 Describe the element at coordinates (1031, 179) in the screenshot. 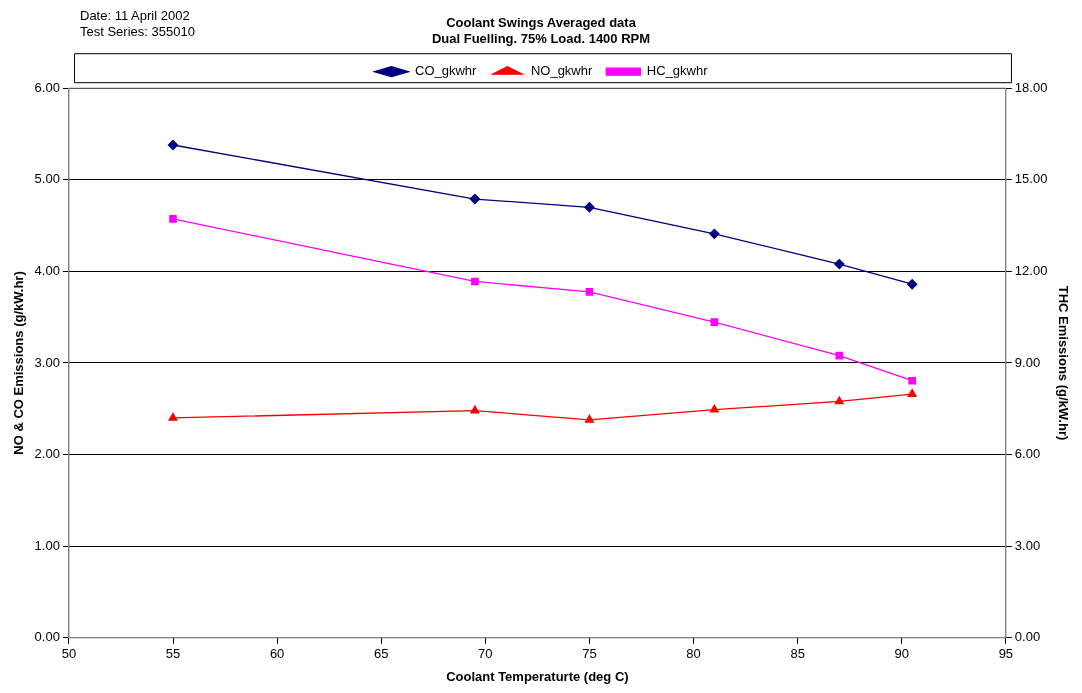

I see `y2-tick-label: 15.00` at that location.